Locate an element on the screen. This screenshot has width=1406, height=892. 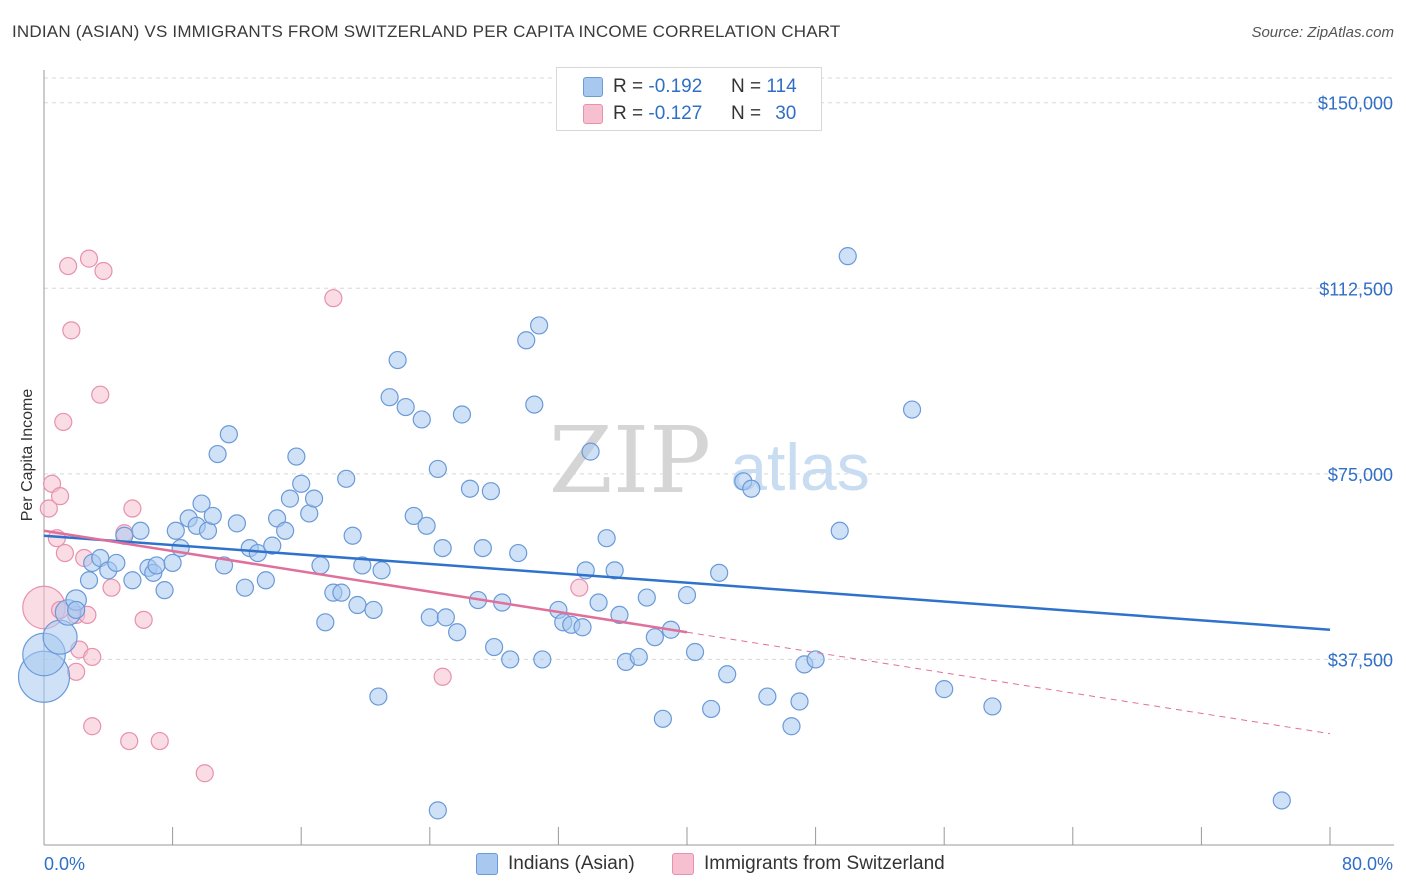
legend-swatch-blue is located at coordinates (593, 87).